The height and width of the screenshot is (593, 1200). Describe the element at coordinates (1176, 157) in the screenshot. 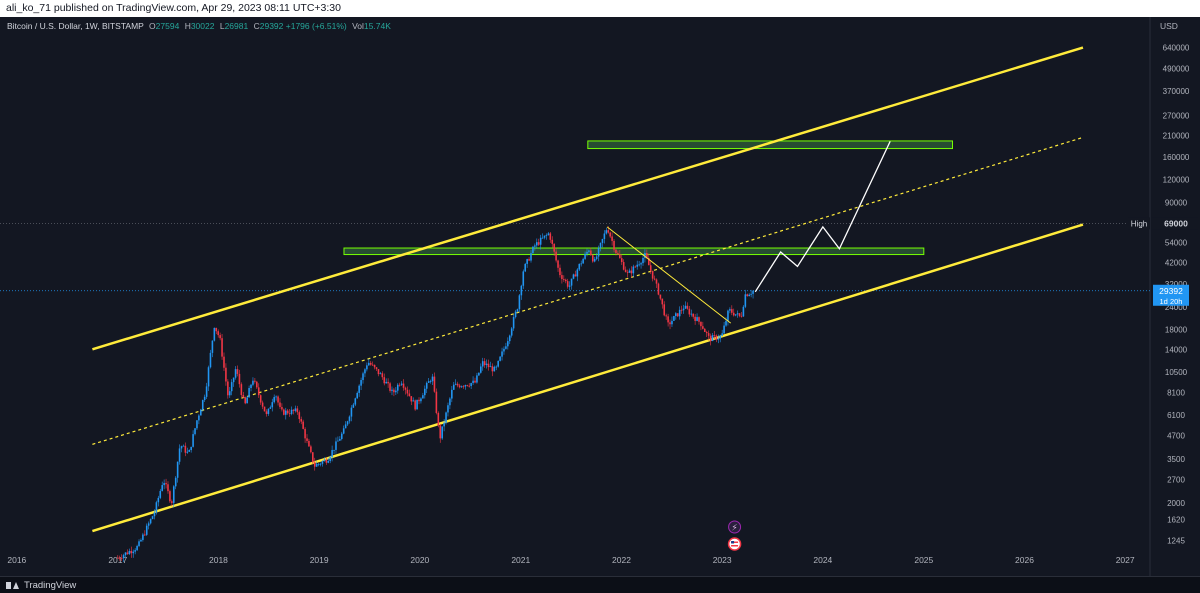

I see `y-tick-label: 160000` at that location.